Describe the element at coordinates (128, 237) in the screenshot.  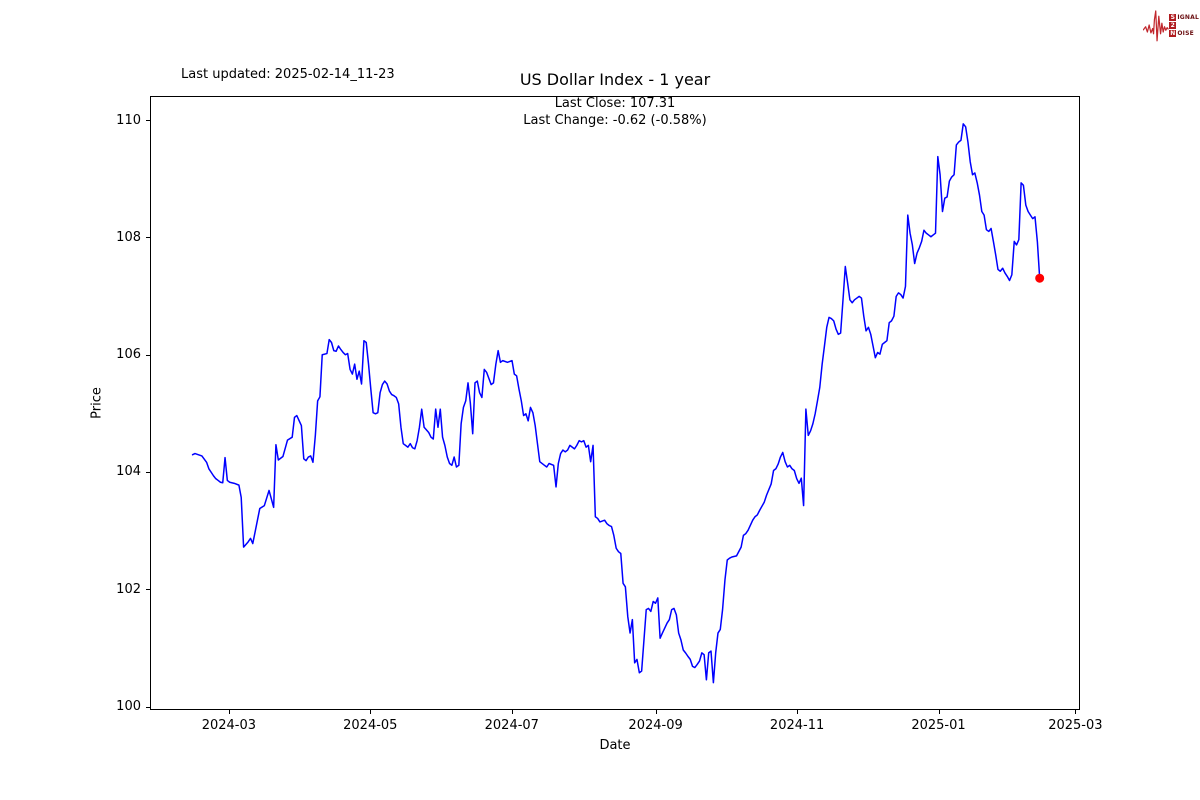
I see `y-tick-label: 108` at that location.